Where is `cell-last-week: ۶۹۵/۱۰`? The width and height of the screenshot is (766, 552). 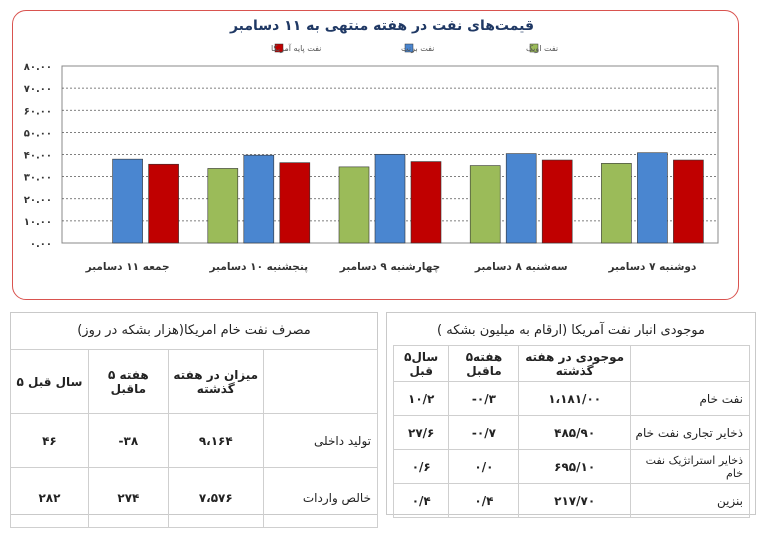 cell-last-week: ۶۹۵/۱۰ is located at coordinates (574, 466).